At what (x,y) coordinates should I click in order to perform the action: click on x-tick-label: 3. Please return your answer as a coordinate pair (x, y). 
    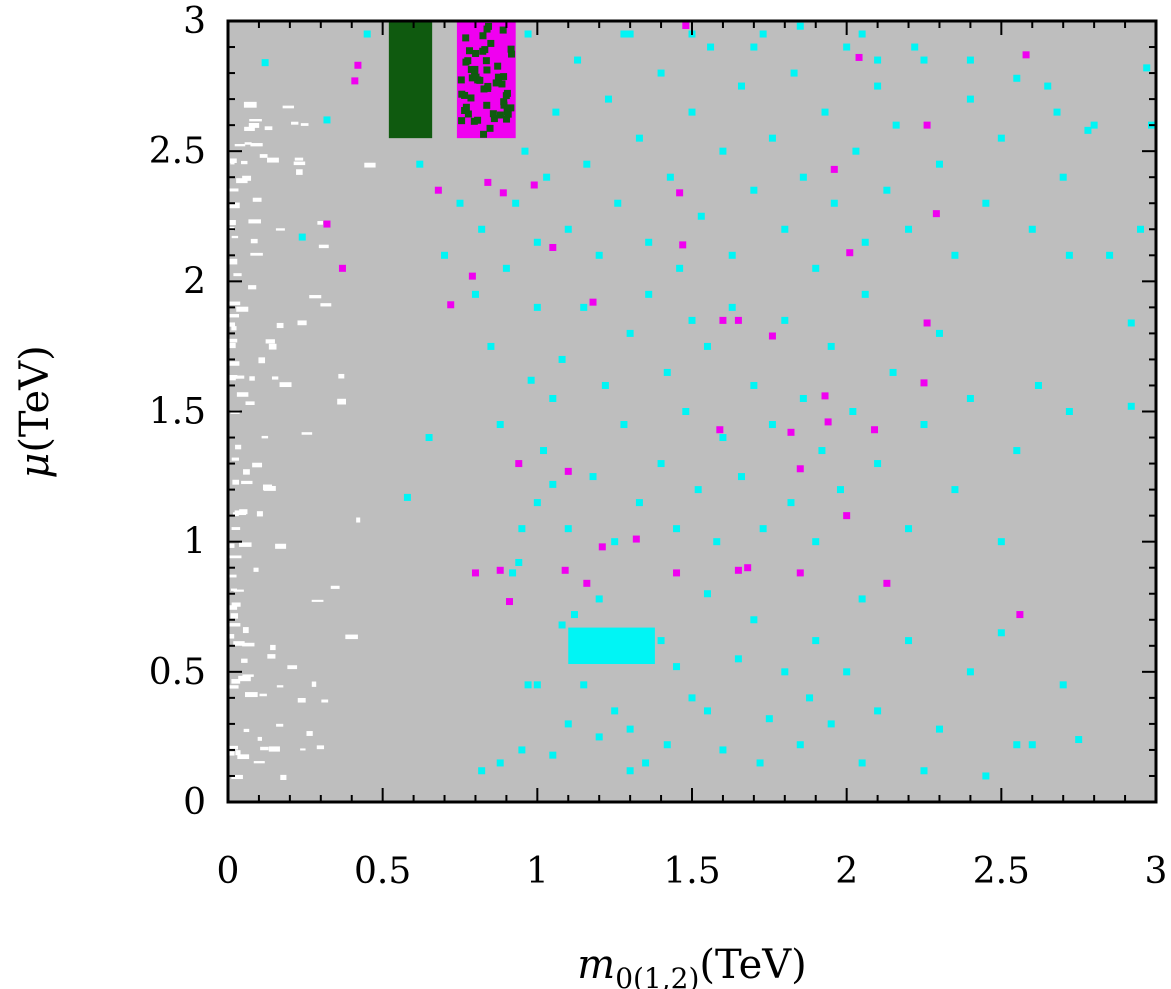
    Looking at the image, I should click on (1156, 871).